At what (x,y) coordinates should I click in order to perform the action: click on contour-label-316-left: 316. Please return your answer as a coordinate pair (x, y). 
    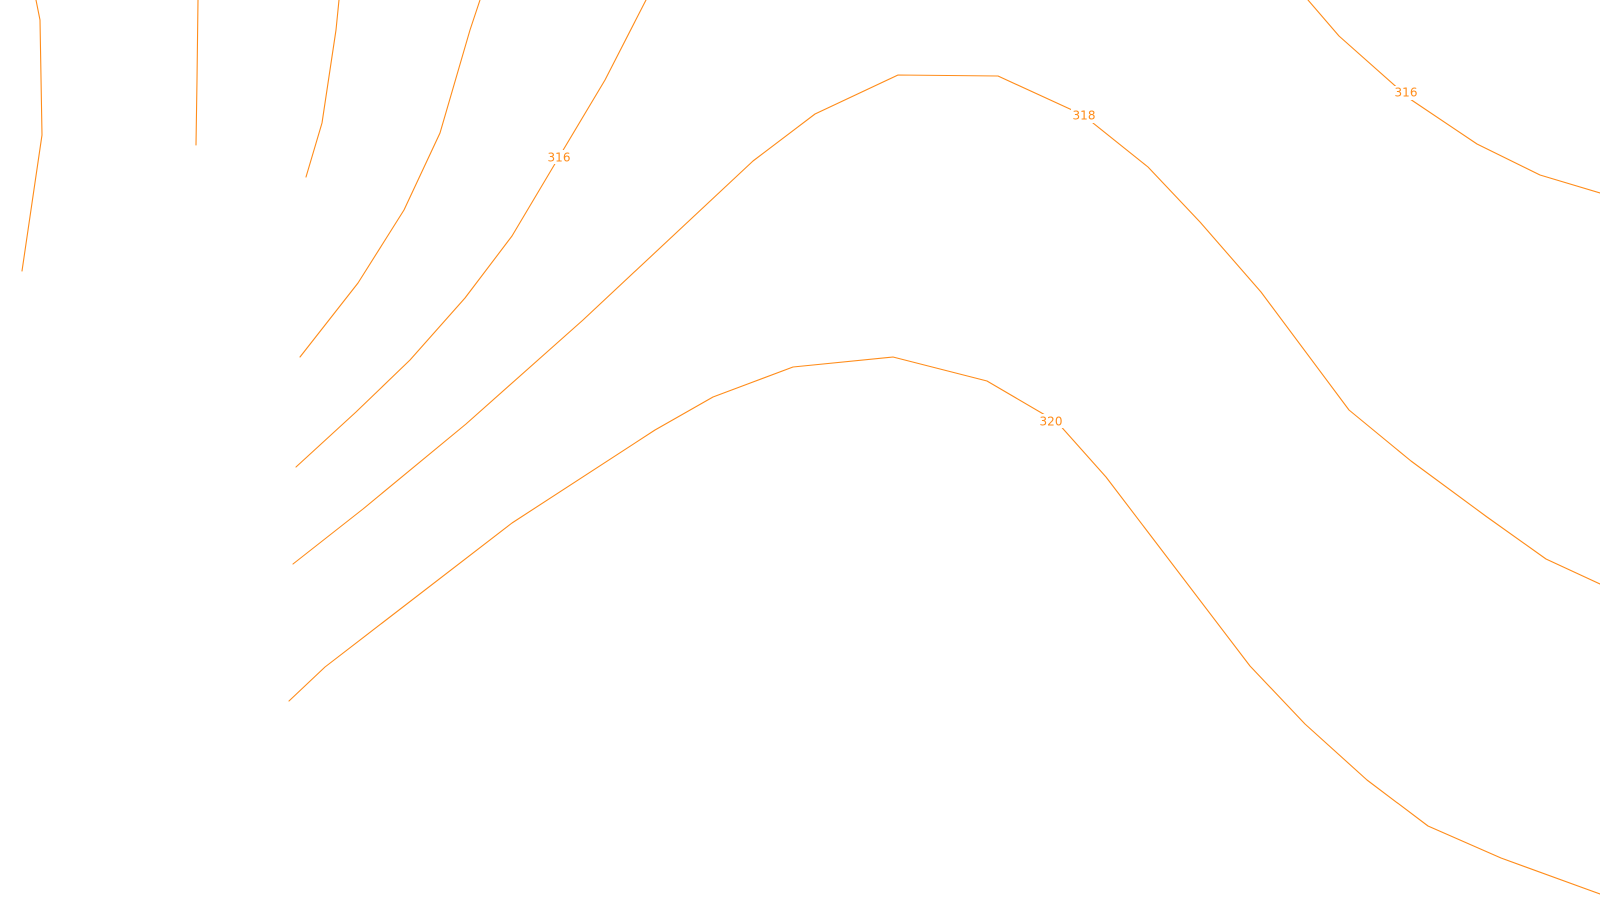
    Looking at the image, I should click on (559, 157).